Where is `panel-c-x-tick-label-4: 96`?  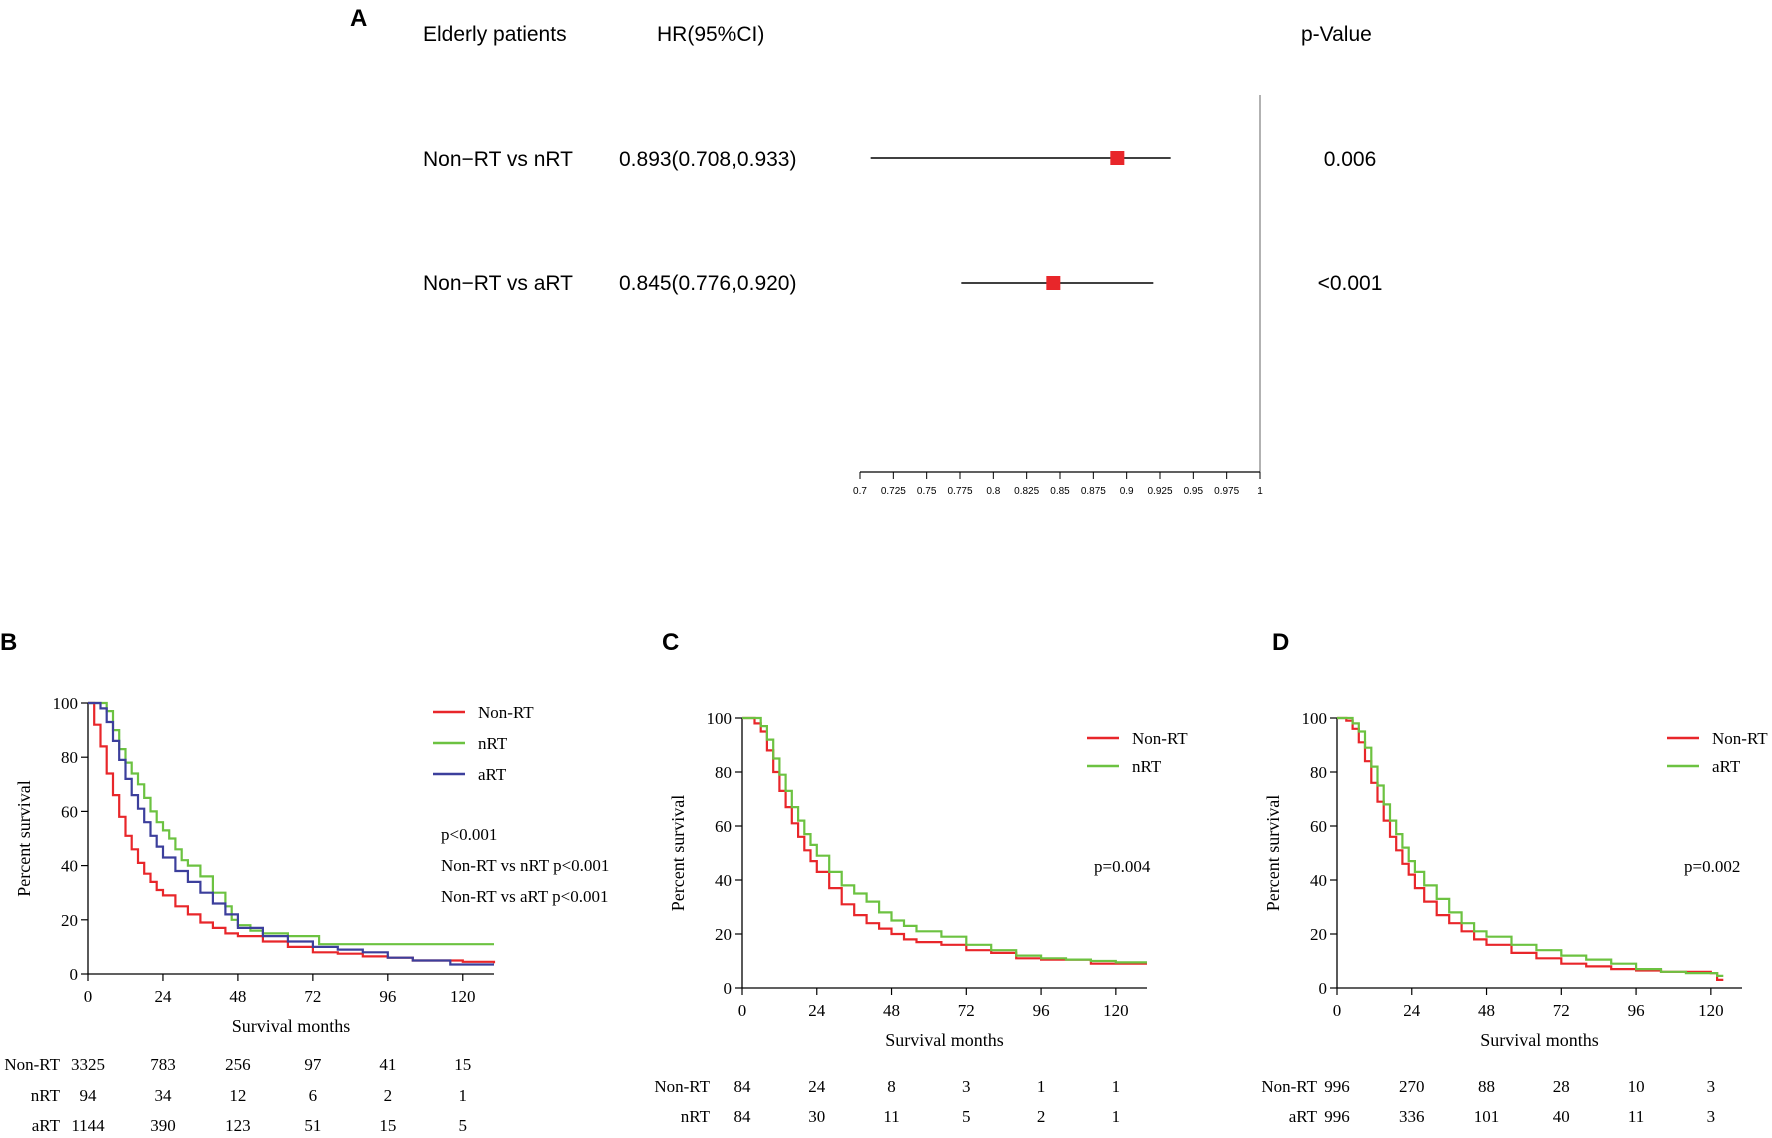 panel-c-x-tick-label-4: 96 is located at coordinates (1041, 1010).